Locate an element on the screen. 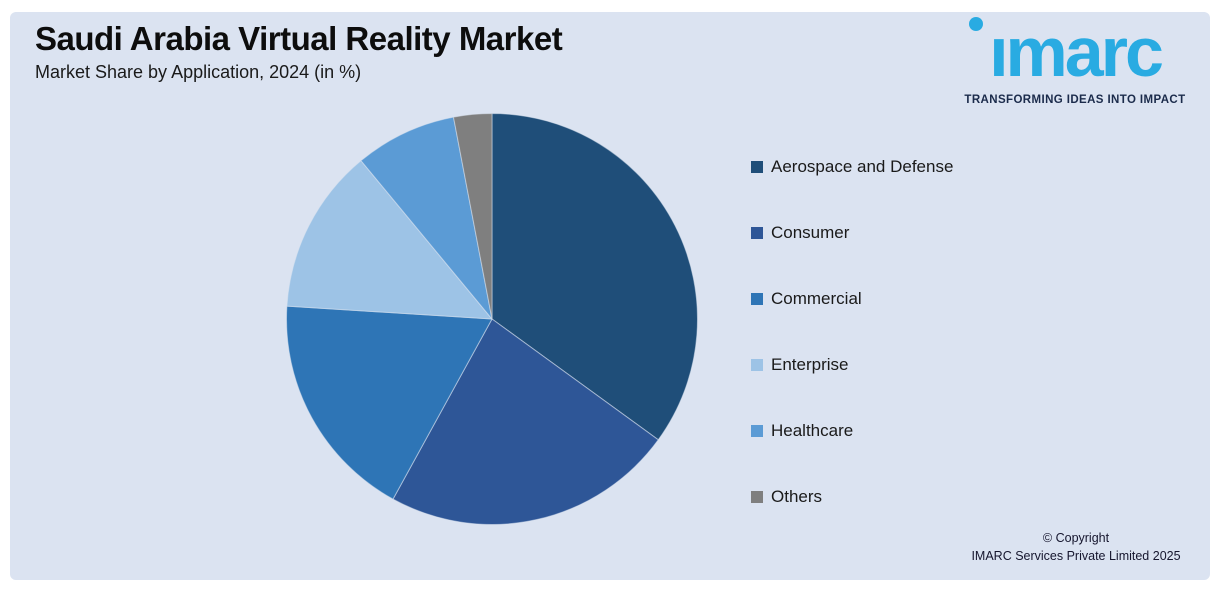 Image resolution: width=1217 pixels, height=592 pixels. legend-label: Consumer is located at coordinates (810, 232).